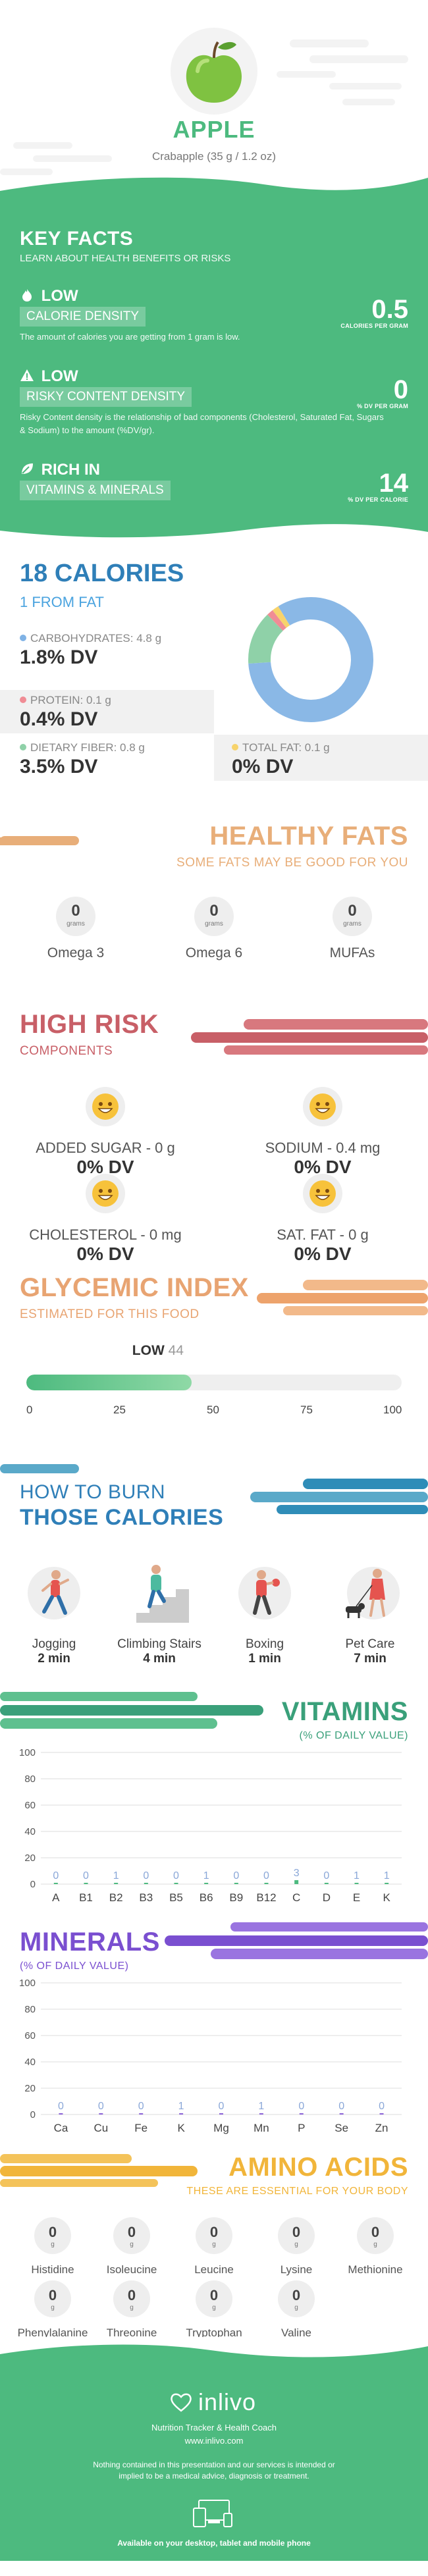 The image size is (428, 2576). What do you see at coordinates (23, 638) in the screenshot?
I see `macro-color-dot` at bounding box center [23, 638].